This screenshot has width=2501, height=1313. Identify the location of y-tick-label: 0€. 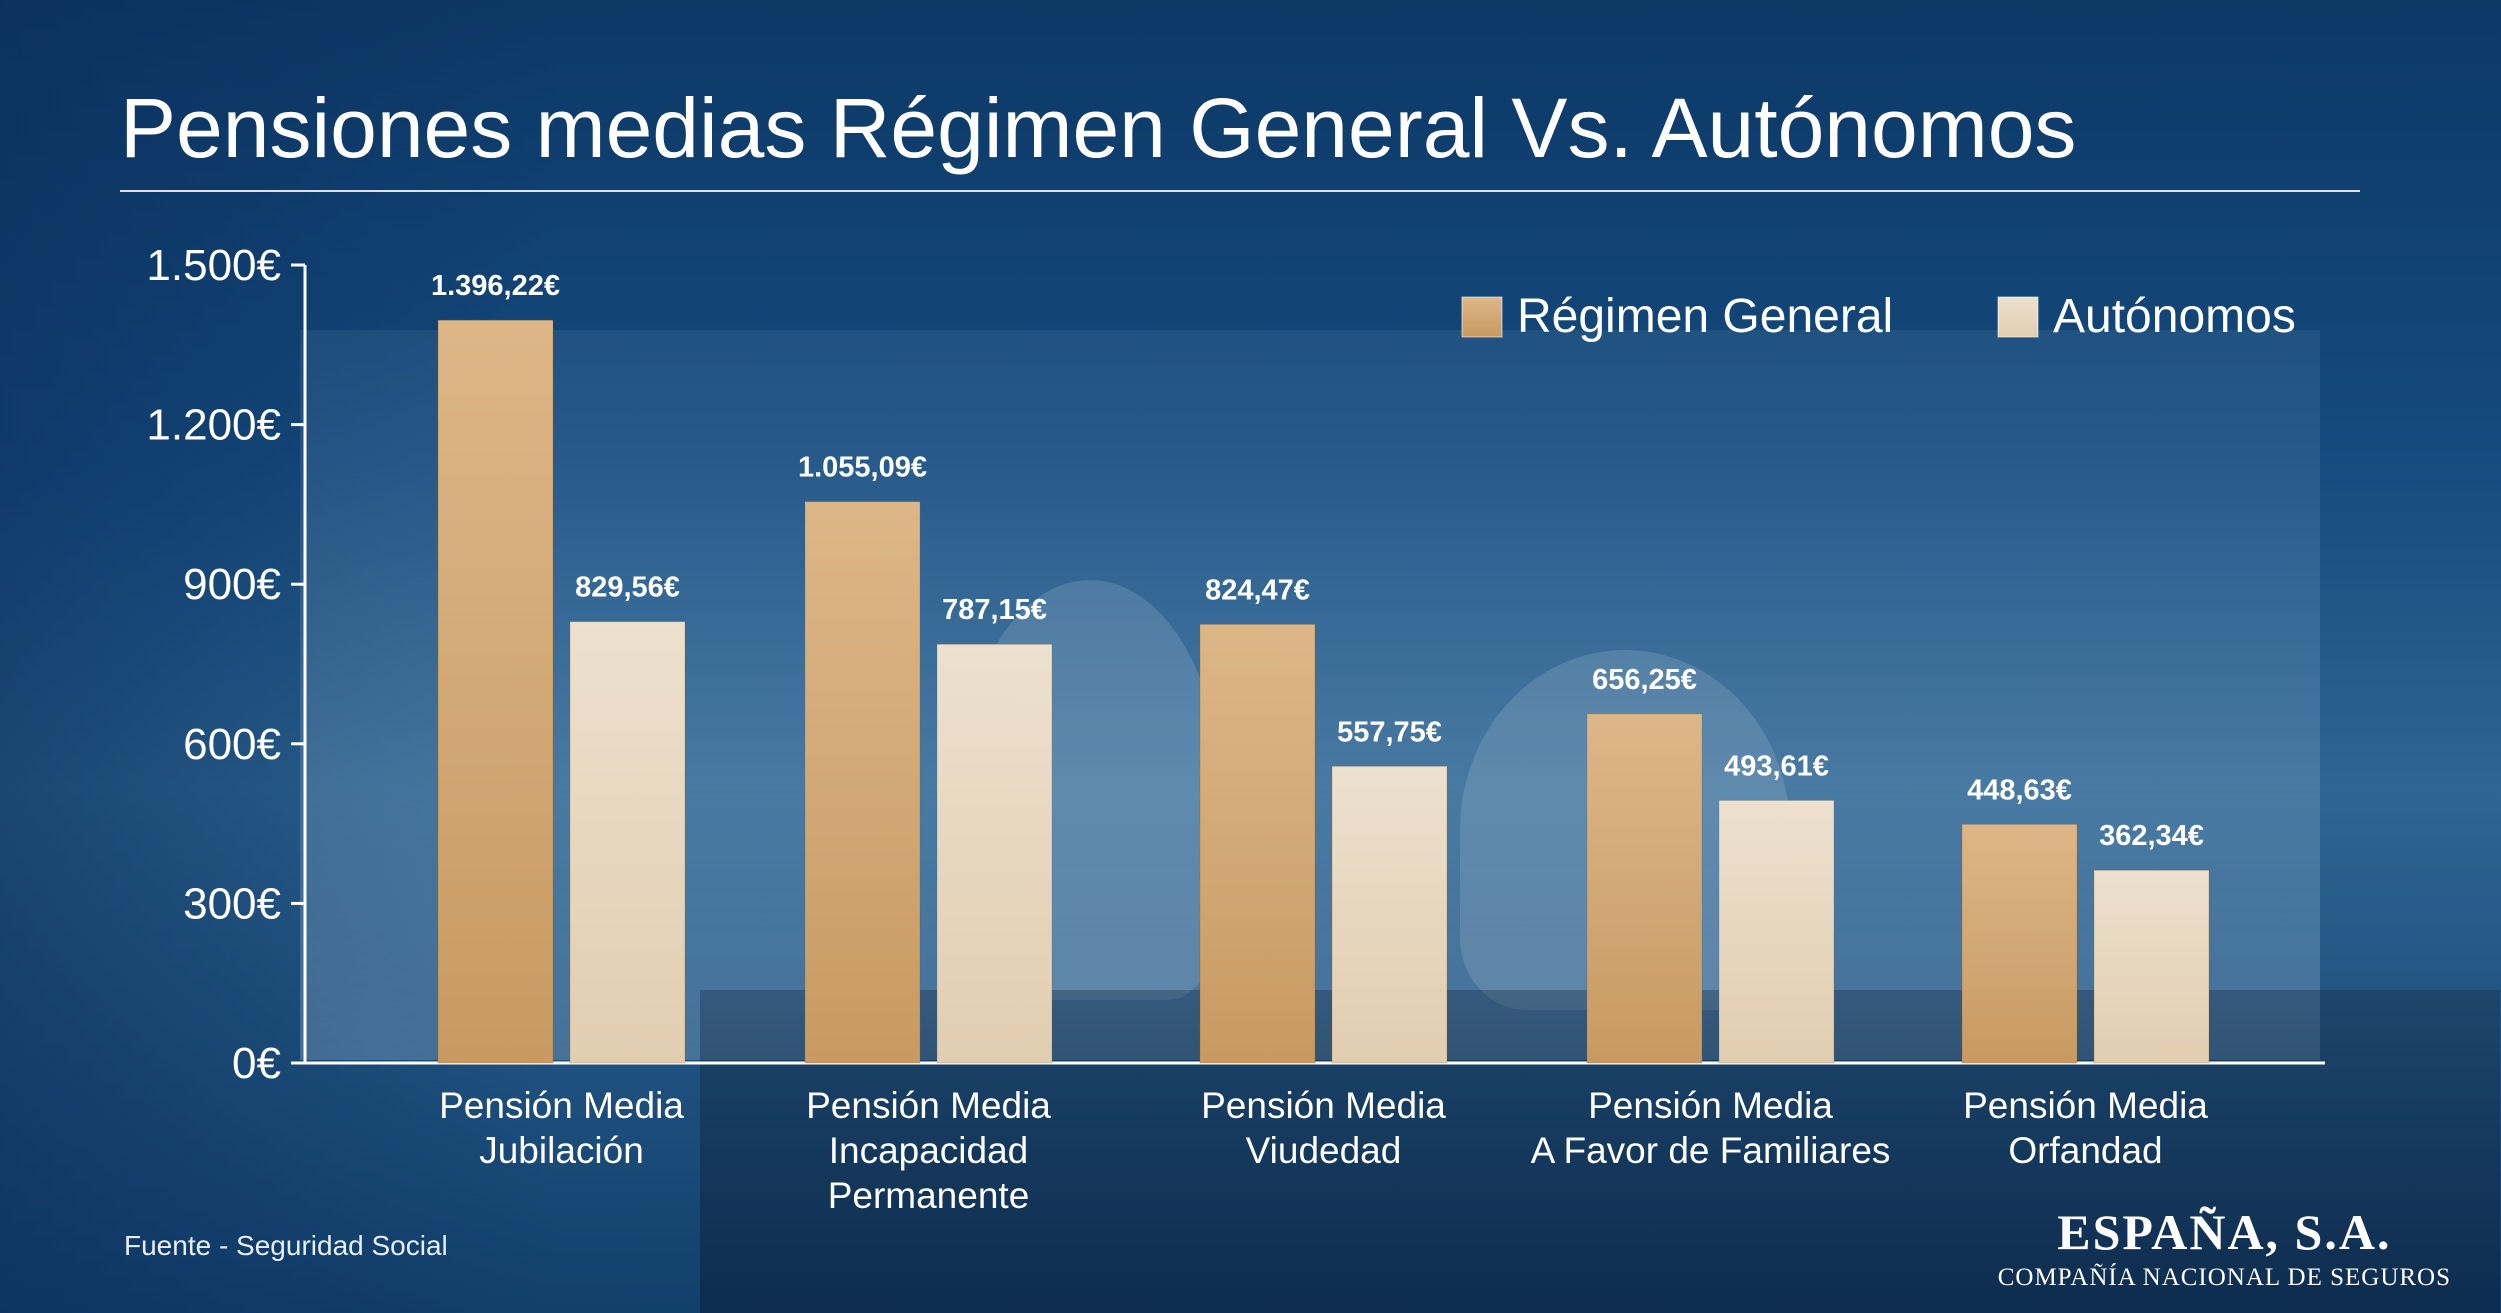
(256, 1063).